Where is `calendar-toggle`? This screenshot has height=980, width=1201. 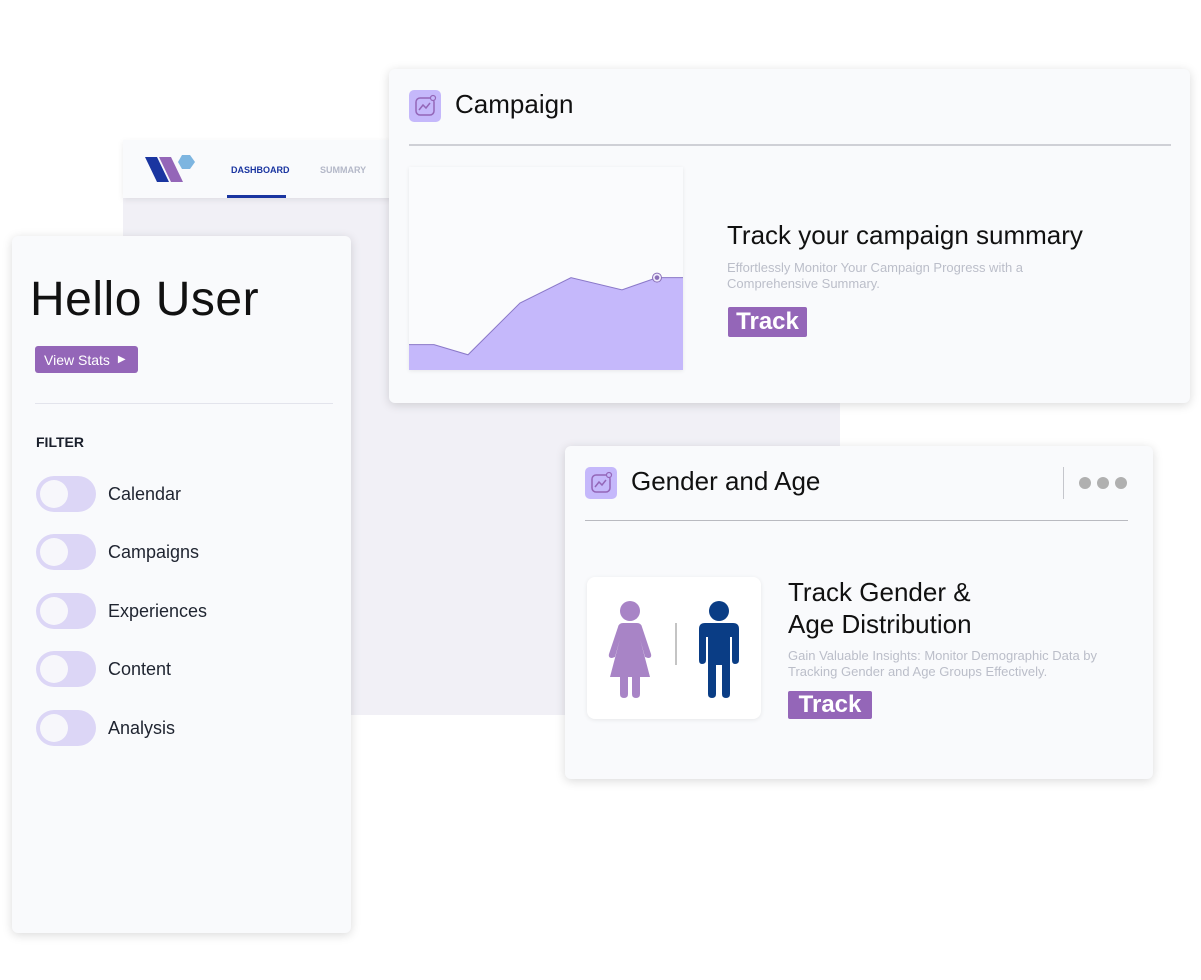
calendar-toggle is located at coordinates (66, 494).